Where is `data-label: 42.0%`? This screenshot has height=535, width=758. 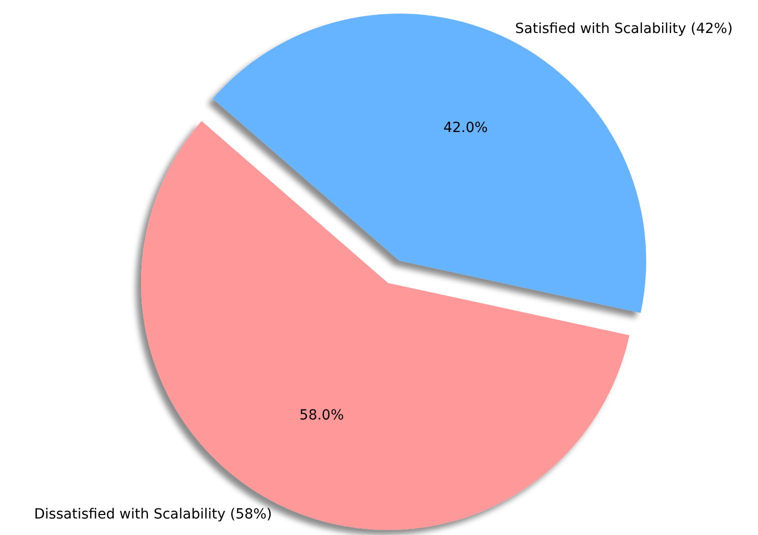 data-label: 42.0% is located at coordinates (465, 128).